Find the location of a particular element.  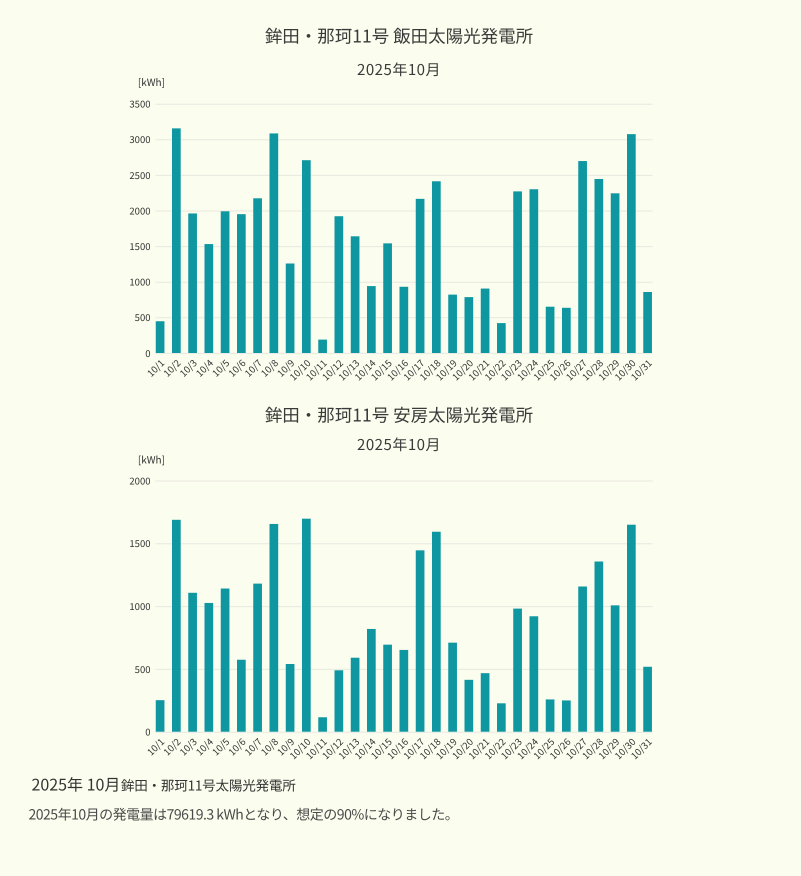

svg-text: 鉾田・那珂11号 飯田太陽光発電所 is located at coordinates (399, 36).